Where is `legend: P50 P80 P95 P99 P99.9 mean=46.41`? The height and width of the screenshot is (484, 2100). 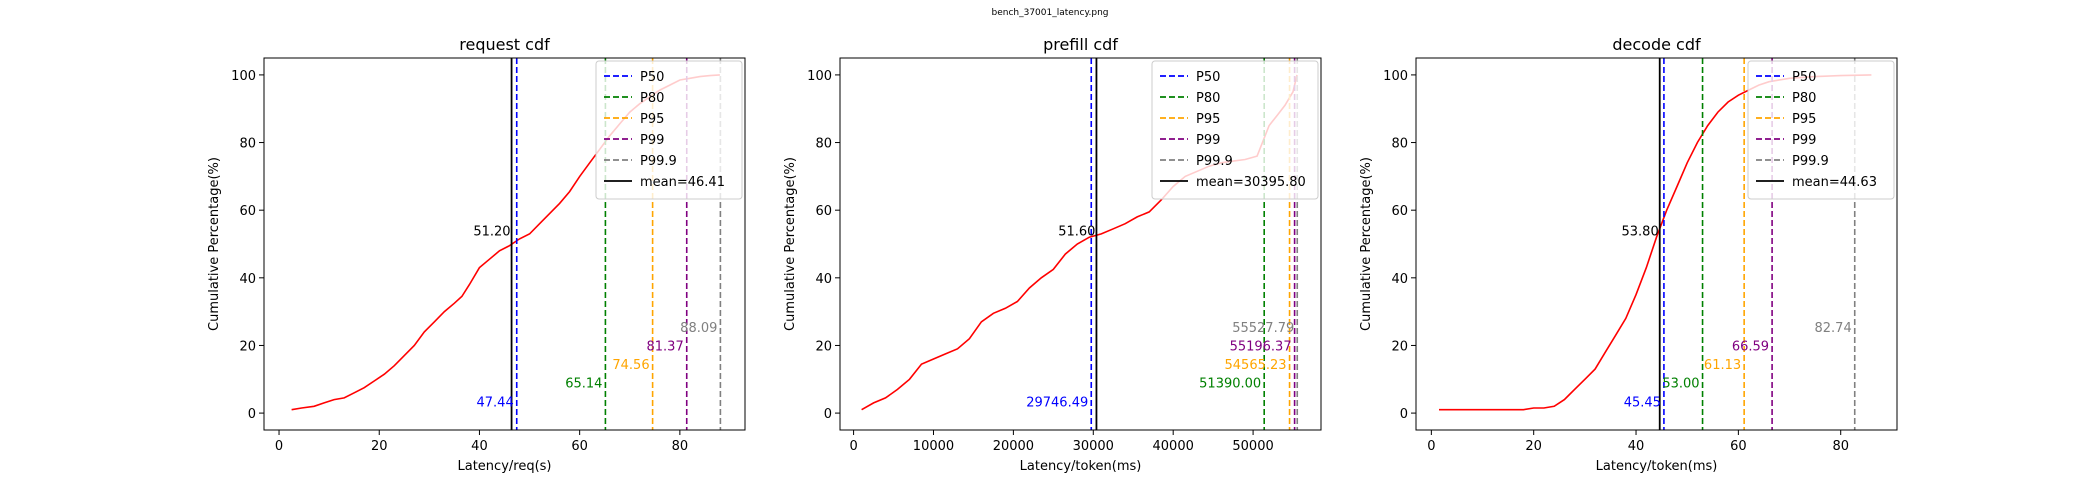 legend: P50 P80 P95 P99 P99.9 mean=46.41 is located at coordinates (669, 130).